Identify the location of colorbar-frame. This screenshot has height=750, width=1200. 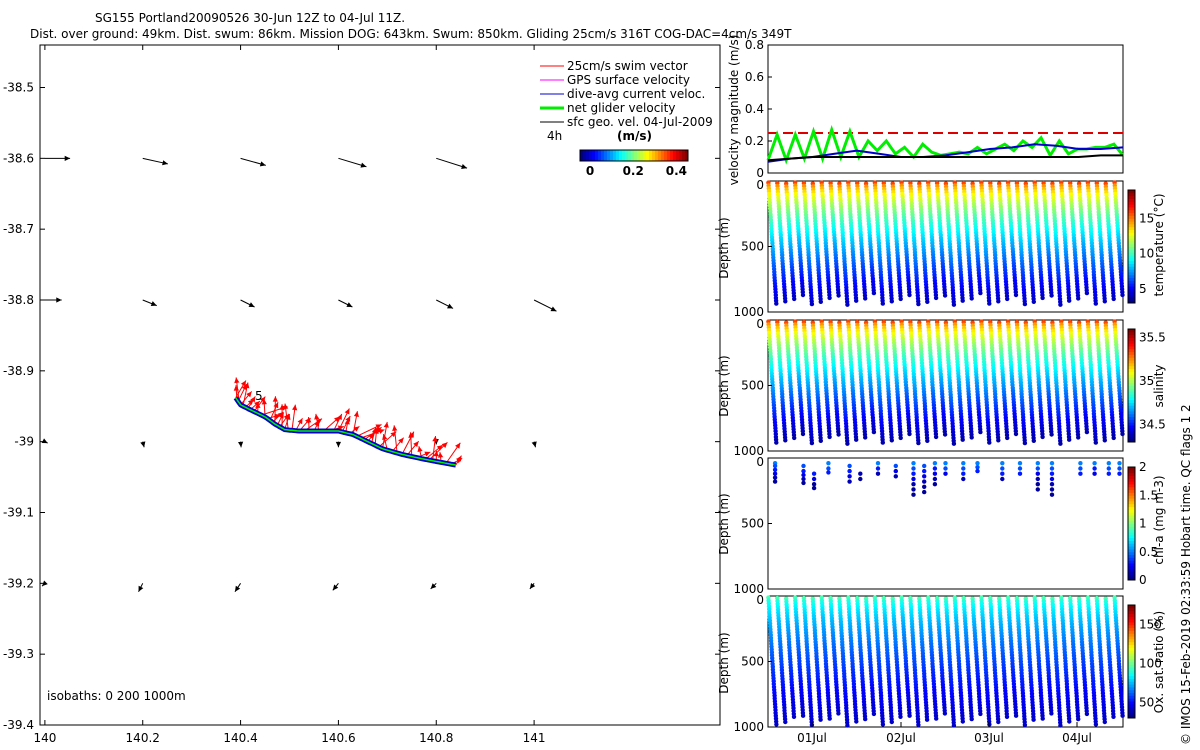
(634, 155).